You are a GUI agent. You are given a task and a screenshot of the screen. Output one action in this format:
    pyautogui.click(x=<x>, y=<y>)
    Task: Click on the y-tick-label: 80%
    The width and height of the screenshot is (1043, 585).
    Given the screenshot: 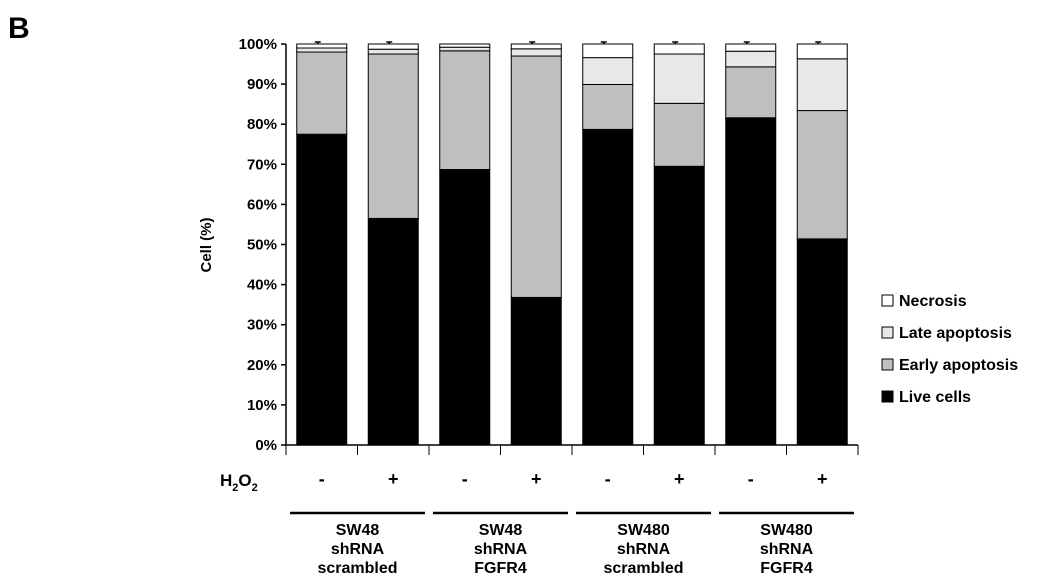 What is the action you would take?
    pyautogui.click(x=262, y=124)
    